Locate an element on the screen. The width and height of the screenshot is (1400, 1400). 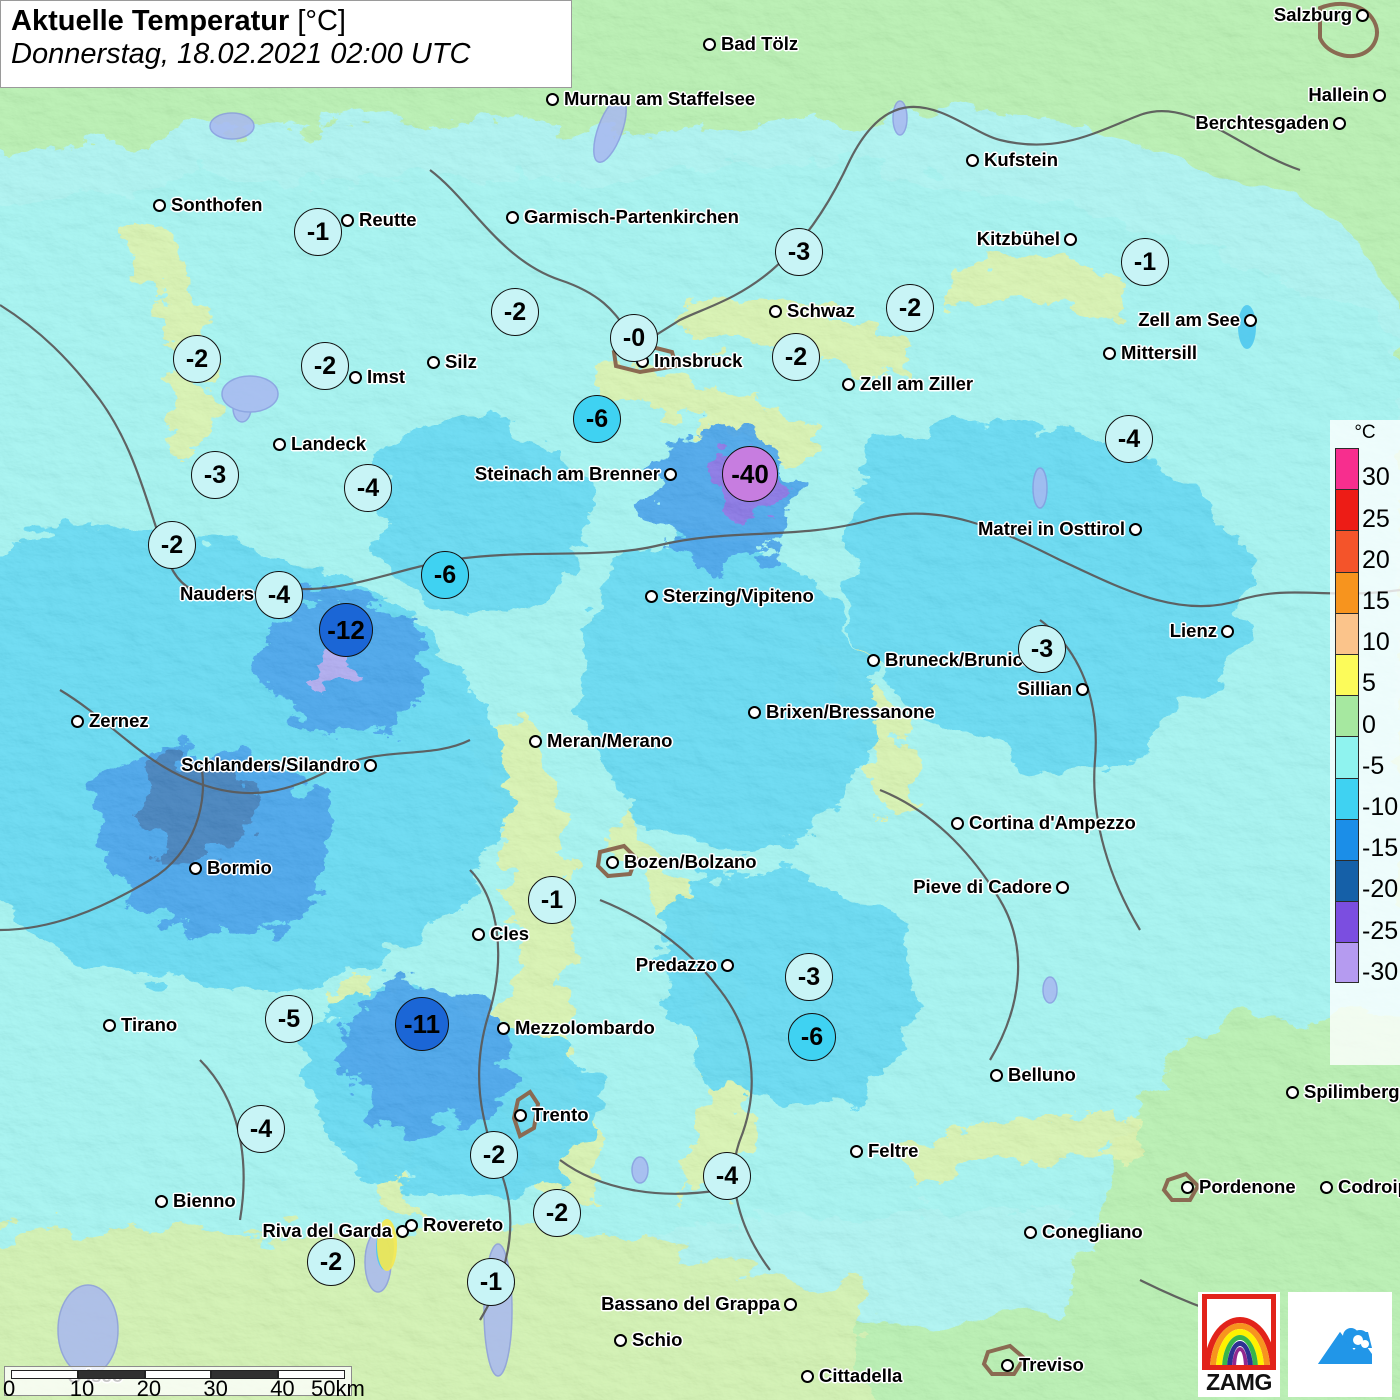
city-label: Codroipo is located at coordinates (1369, 1186).